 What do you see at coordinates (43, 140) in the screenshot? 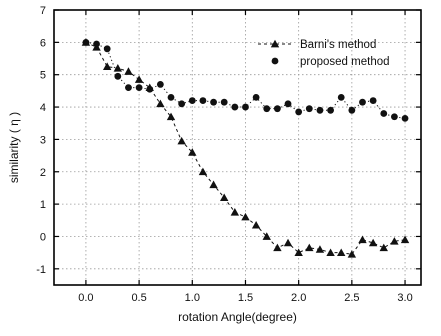
I see `y-tick-label: 3` at bounding box center [43, 140].